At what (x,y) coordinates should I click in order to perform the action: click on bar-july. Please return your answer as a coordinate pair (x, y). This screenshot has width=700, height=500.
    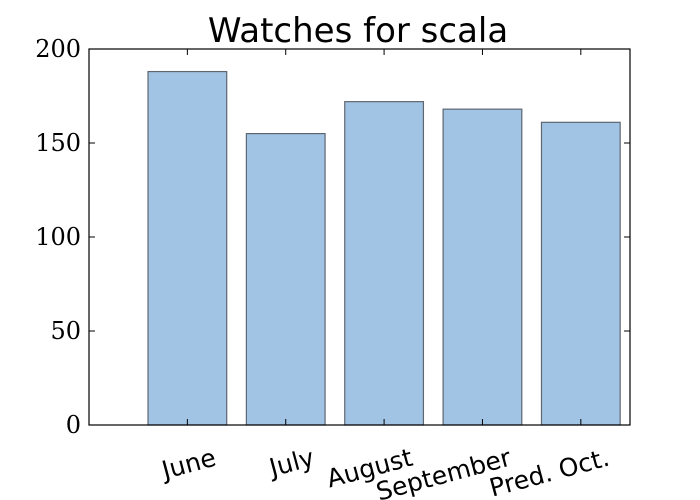
    Looking at the image, I should click on (285, 279).